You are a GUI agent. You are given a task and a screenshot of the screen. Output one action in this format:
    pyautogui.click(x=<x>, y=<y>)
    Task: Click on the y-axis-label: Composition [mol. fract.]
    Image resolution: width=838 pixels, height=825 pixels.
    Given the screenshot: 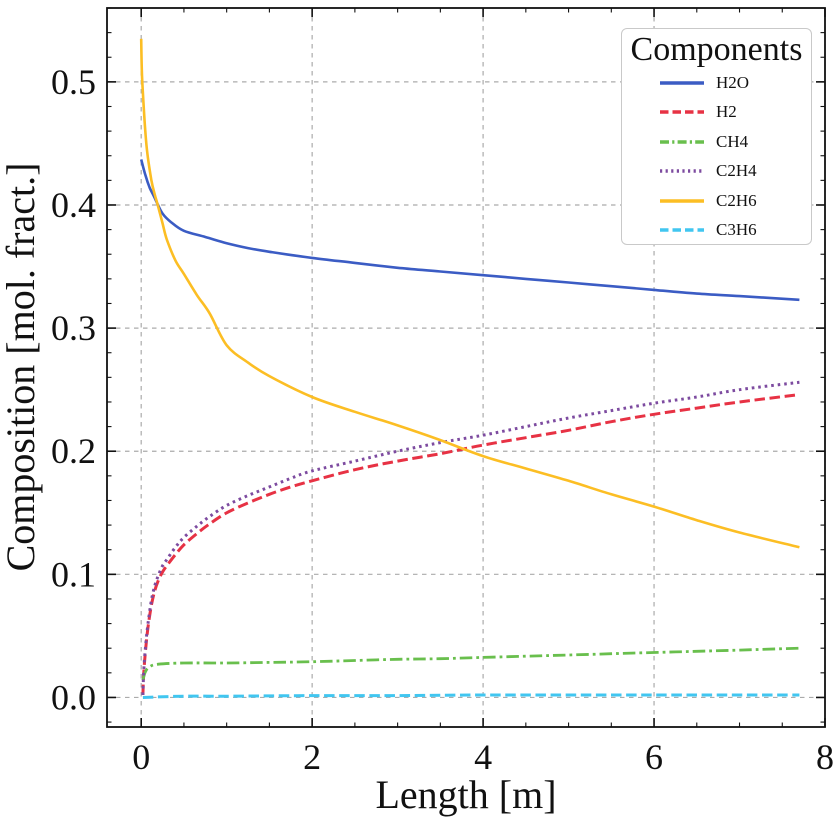 What is the action you would take?
    pyautogui.click(x=21, y=367)
    